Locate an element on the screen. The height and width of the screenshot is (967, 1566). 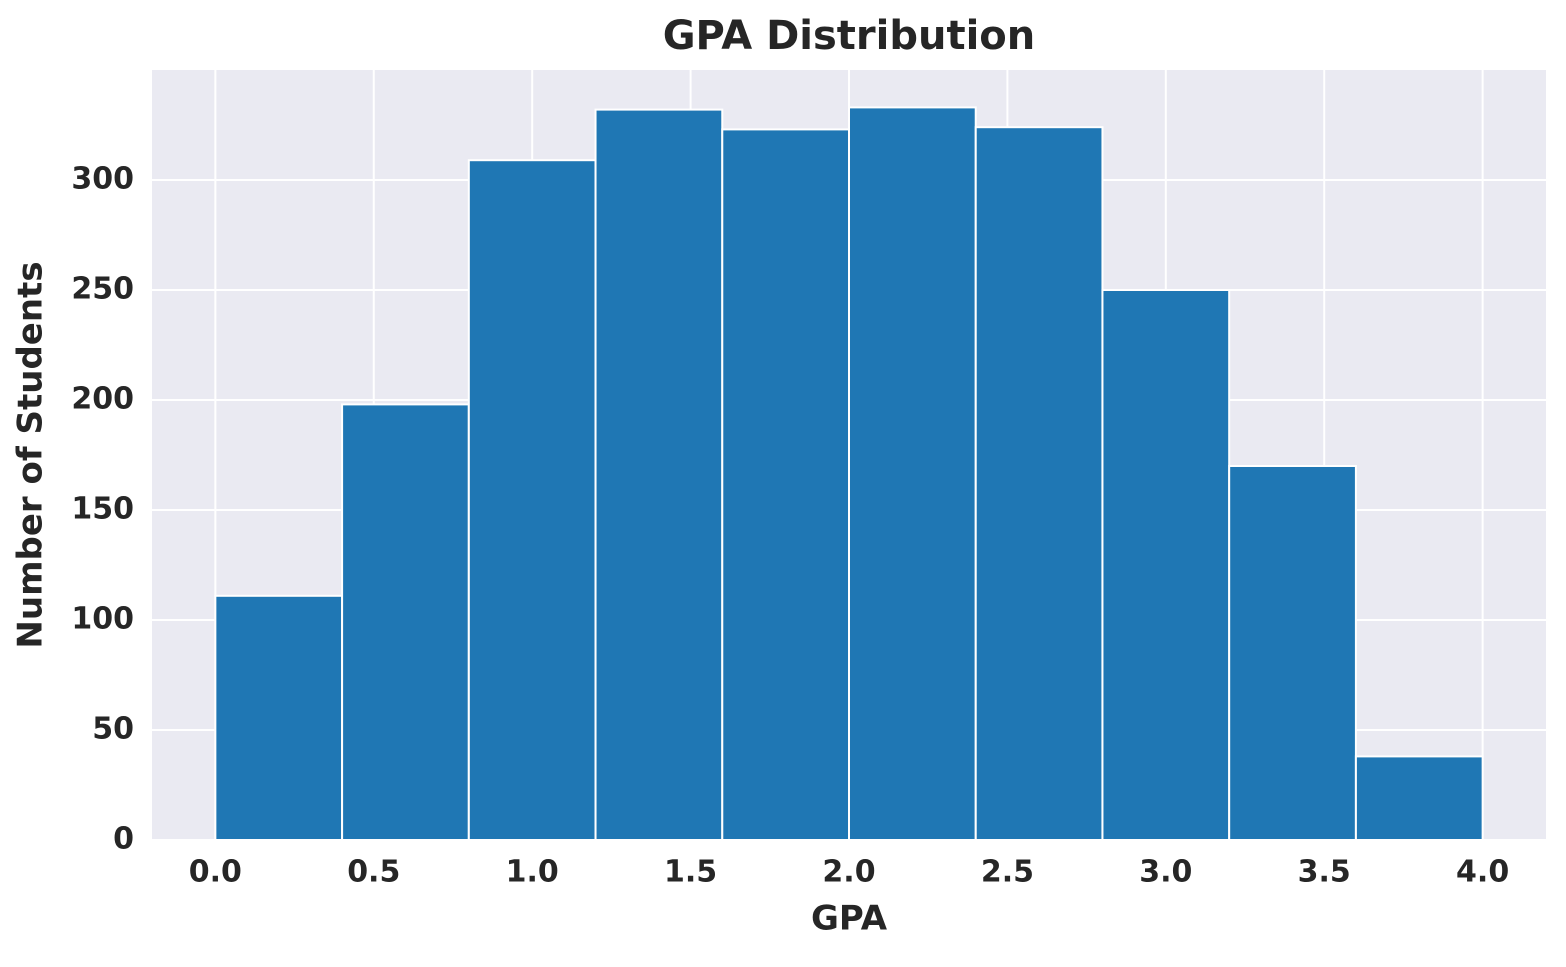
y-tick-label: 50 is located at coordinates (113, 729).